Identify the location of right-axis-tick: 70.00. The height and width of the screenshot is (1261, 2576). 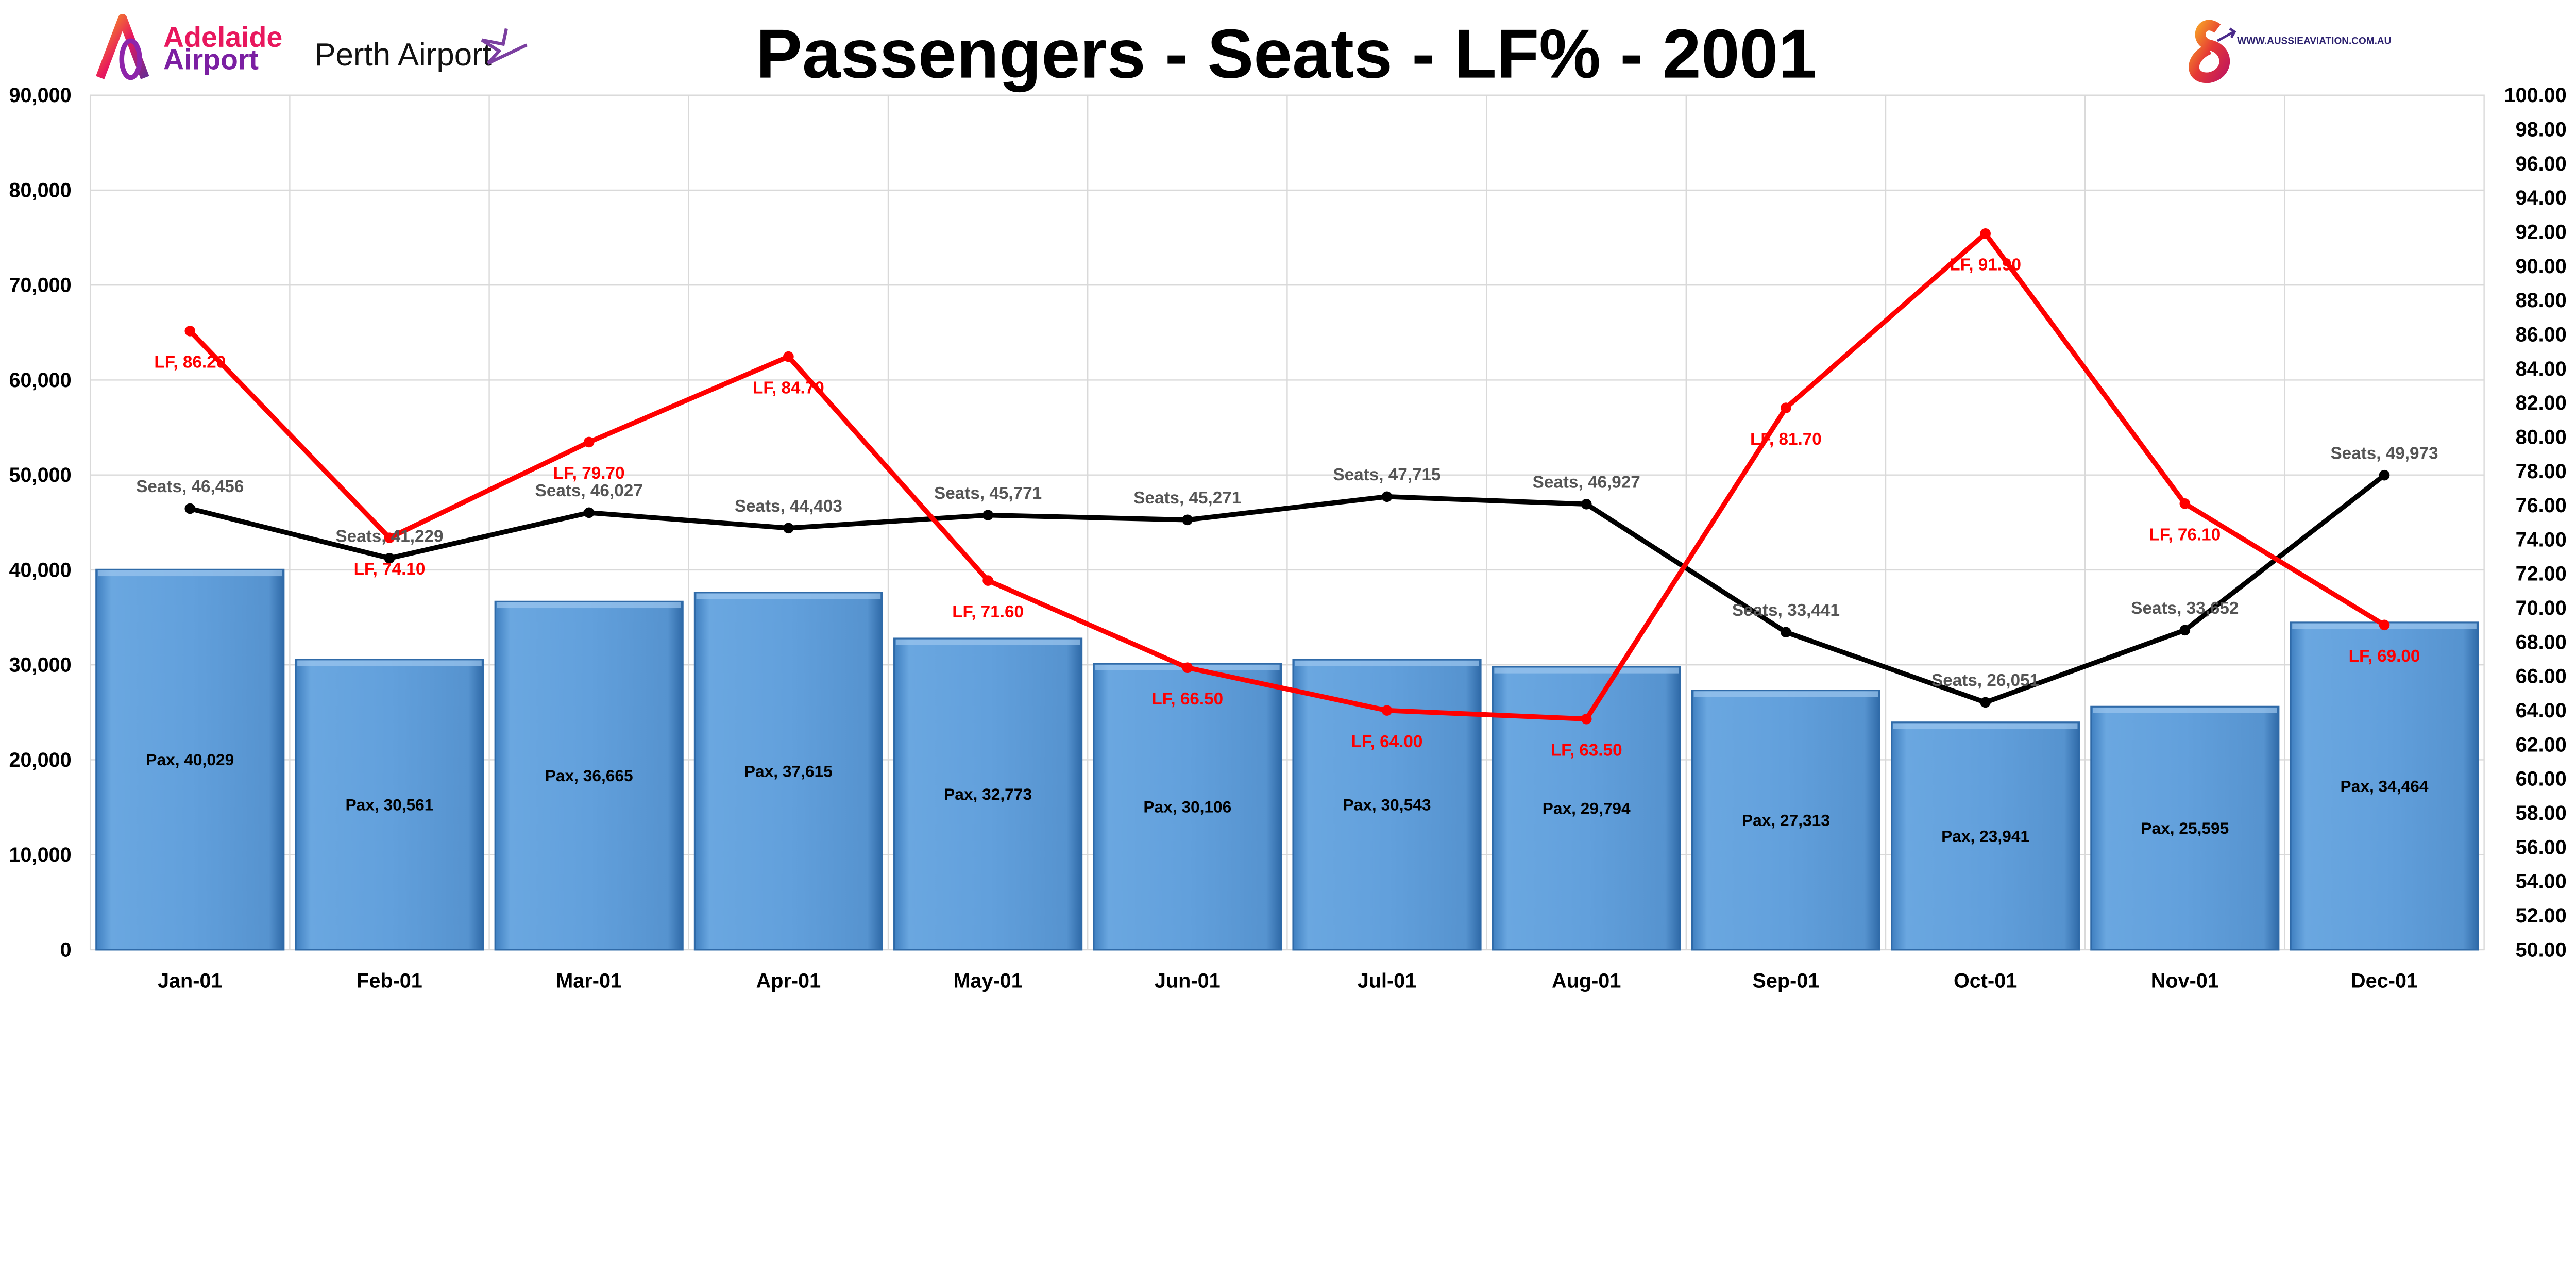
(2541, 608).